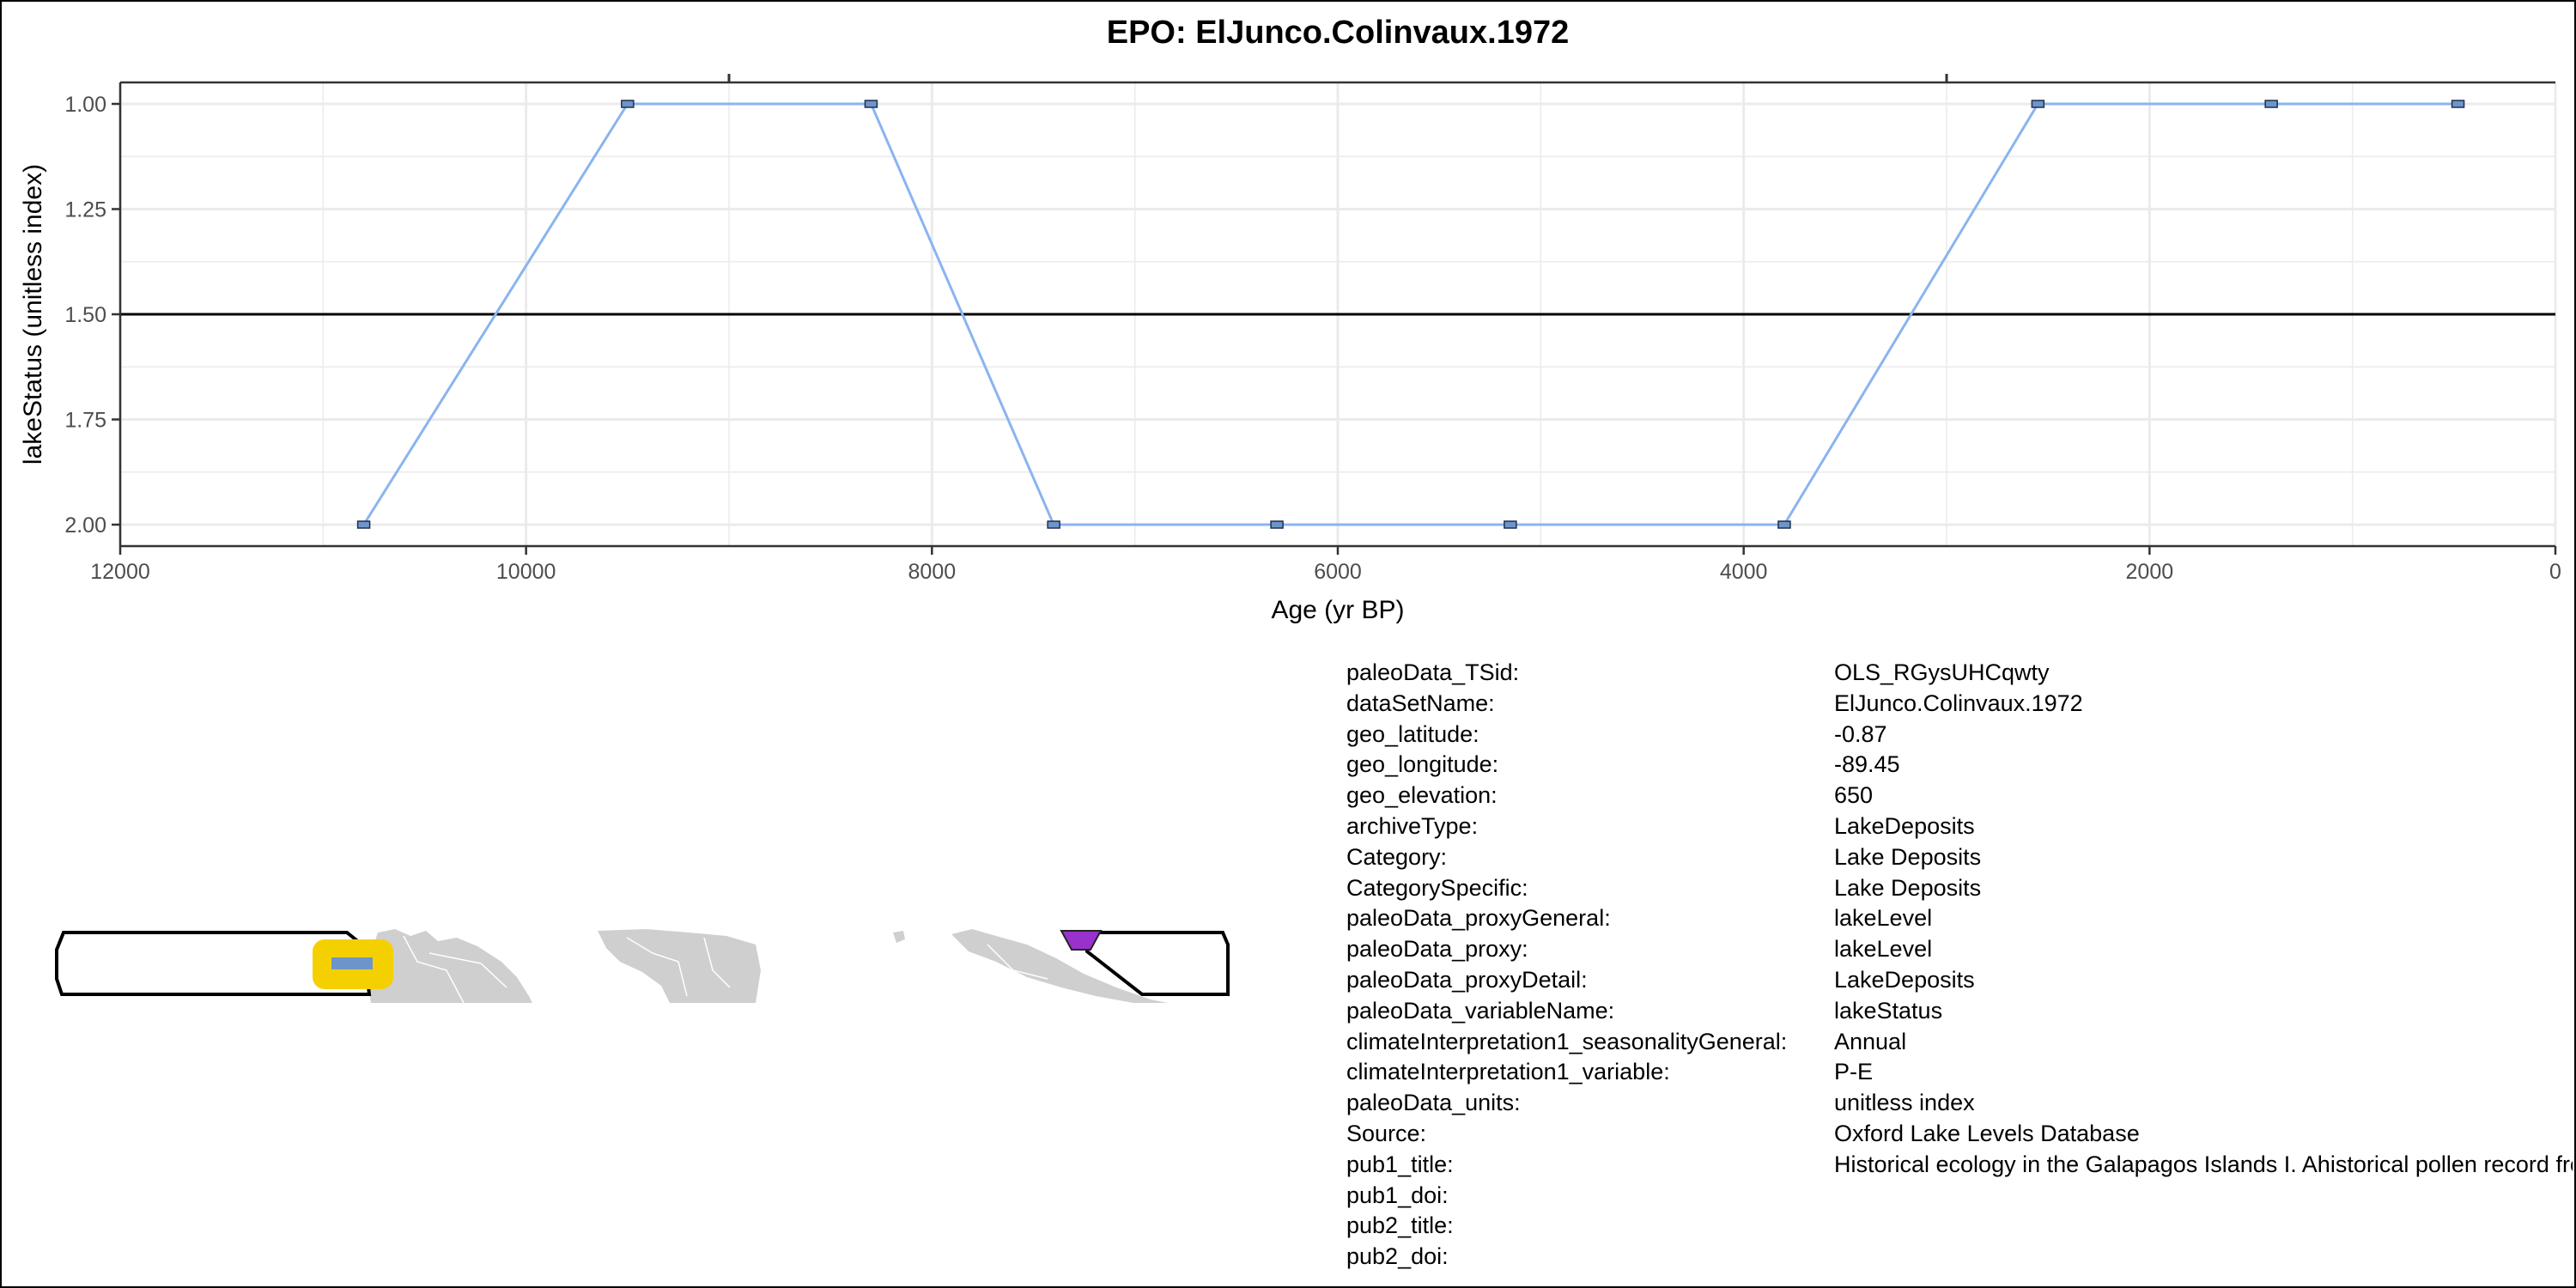 Image resolution: width=2576 pixels, height=1288 pixels. What do you see at coordinates (85, 315) in the screenshot?
I see `y-tick-label: 1.50` at bounding box center [85, 315].